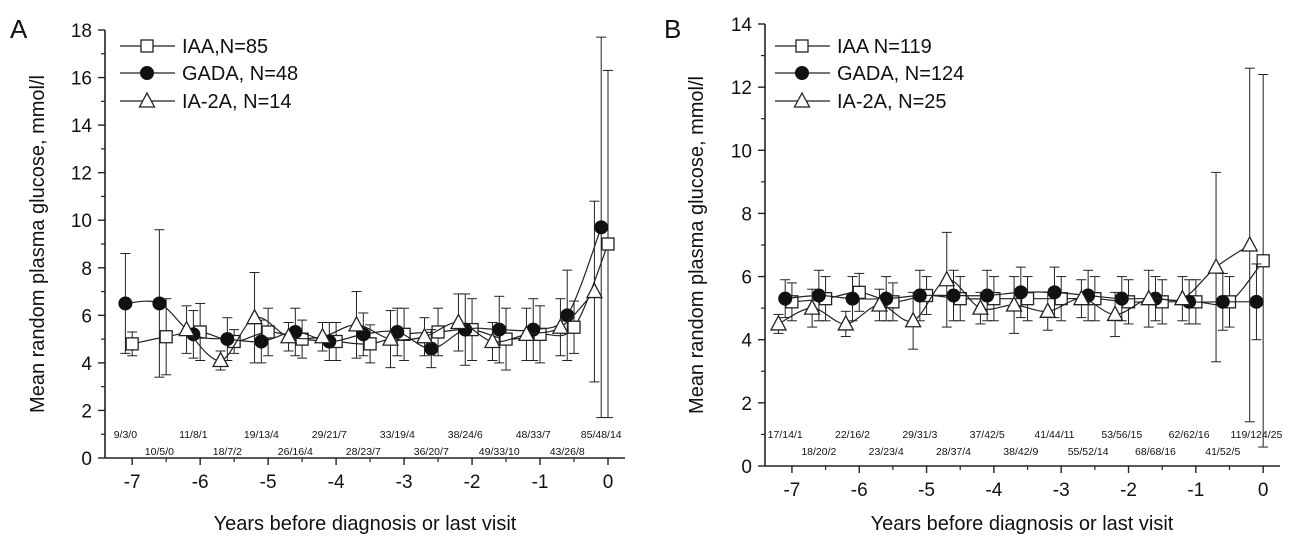 The image size is (1289, 542). I want to click on count-annotation: 10/5/0, so click(159, 452).